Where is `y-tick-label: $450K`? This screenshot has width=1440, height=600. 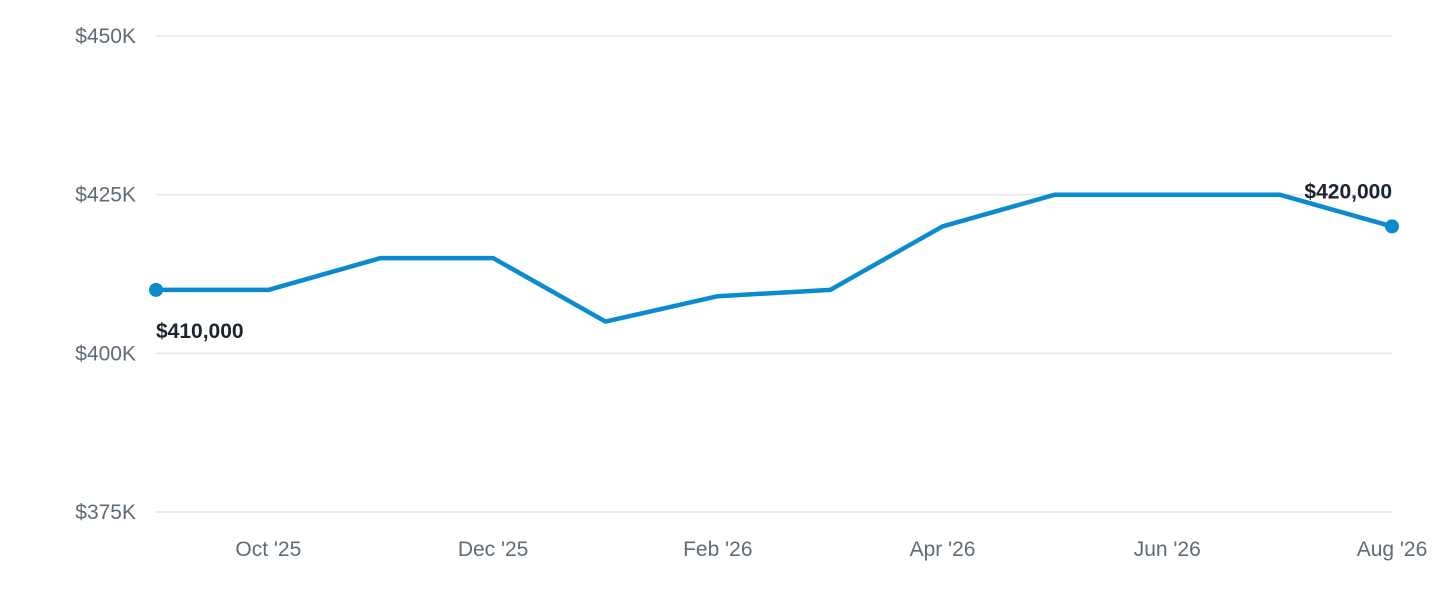
y-tick-label: $450K is located at coordinates (105, 36).